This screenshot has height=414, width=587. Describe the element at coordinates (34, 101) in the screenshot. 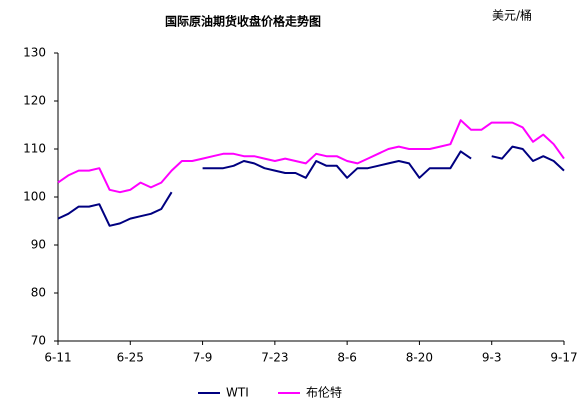

I see `y-tick-label: 120` at that location.